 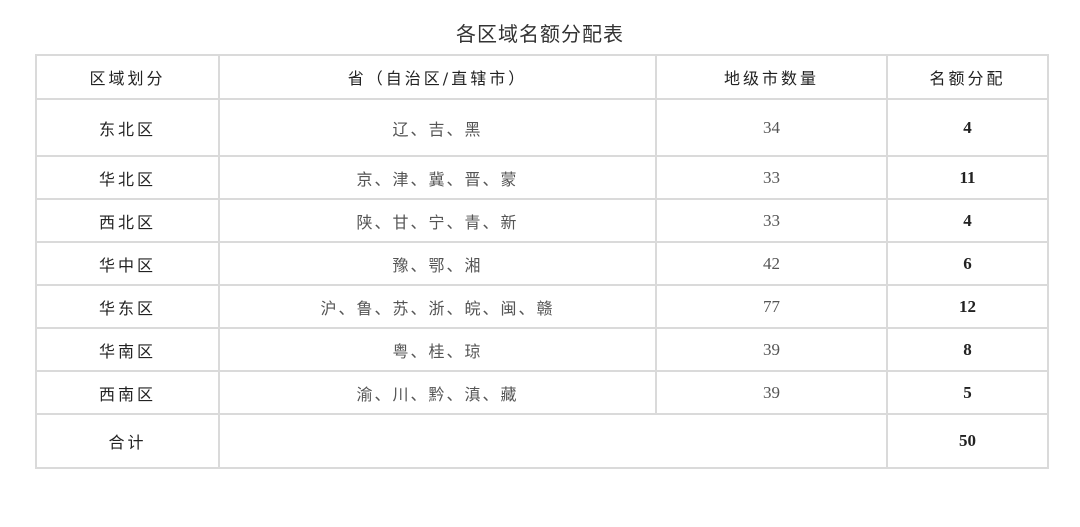 What do you see at coordinates (437, 263) in the screenshot?
I see `provinces-cell: 豫、鄂、湘` at bounding box center [437, 263].